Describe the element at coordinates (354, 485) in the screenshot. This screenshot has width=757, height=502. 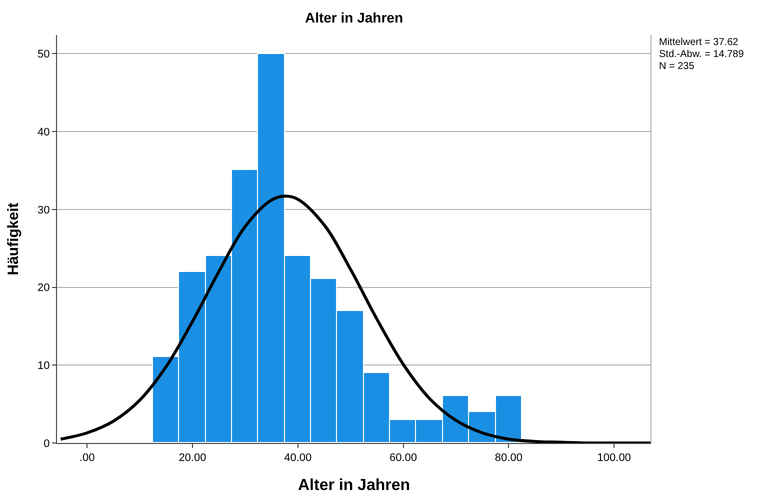
I see `x-axis-title: Alter in Jahren` at that location.